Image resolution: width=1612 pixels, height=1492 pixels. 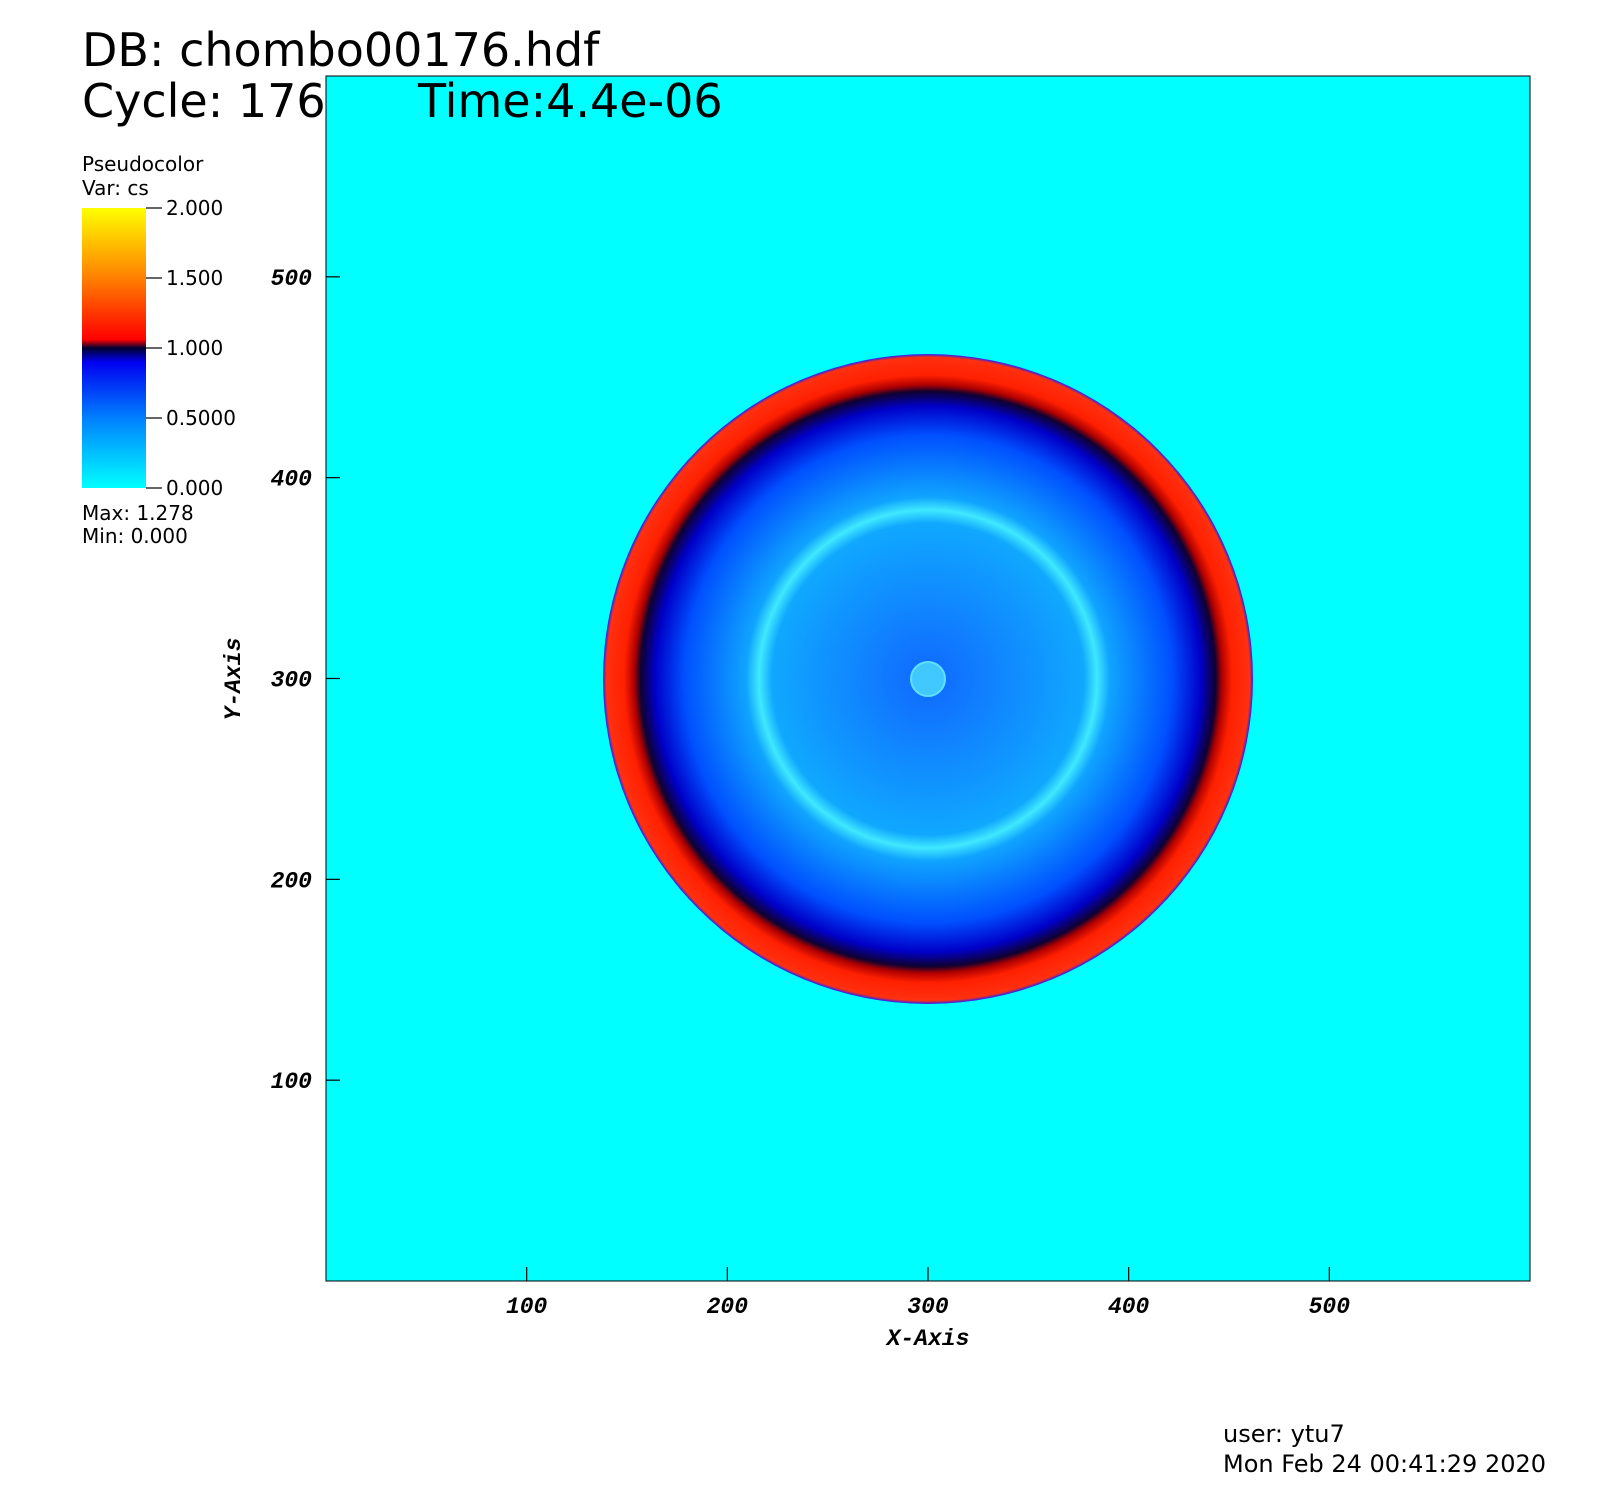 I want to click on variable: Var: cs, so click(x=115, y=188).